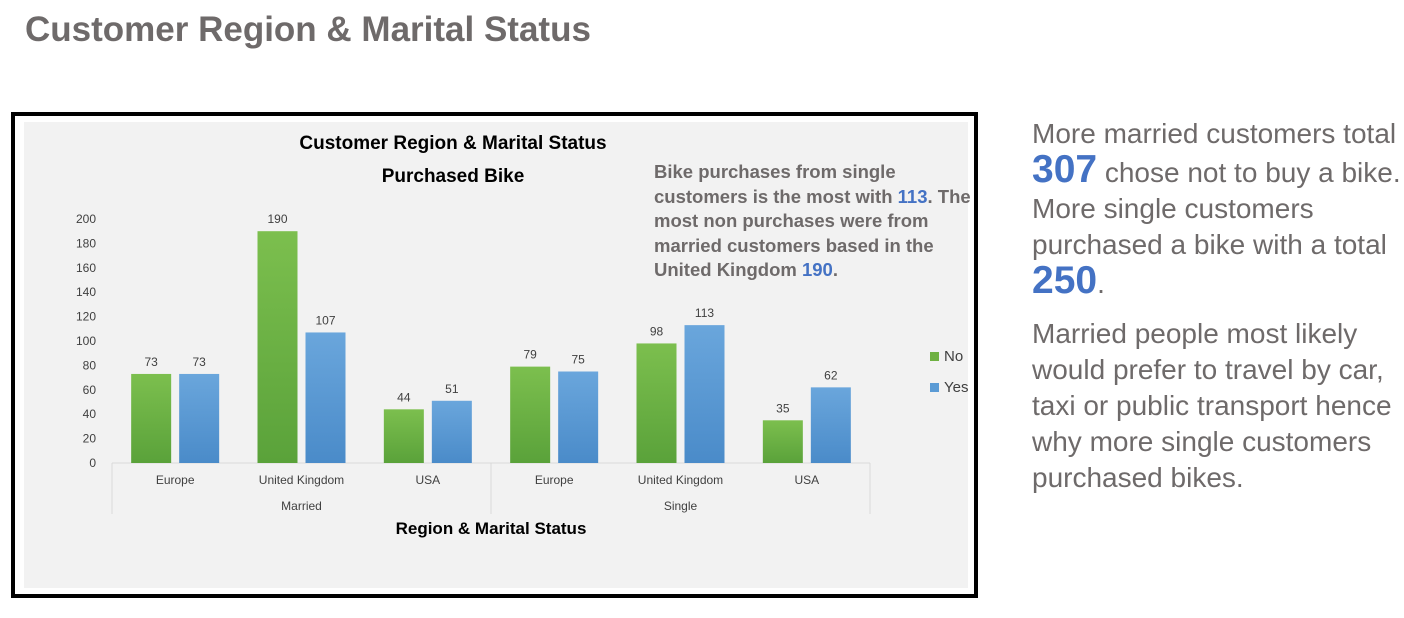  What do you see at coordinates (86, 317) in the screenshot?
I see `y-tick-label: 120` at bounding box center [86, 317].